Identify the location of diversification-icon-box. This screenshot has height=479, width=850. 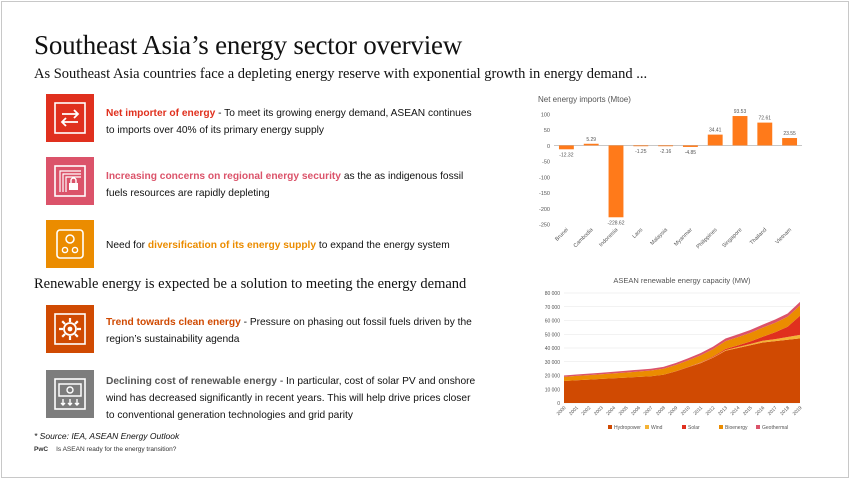
(70, 244).